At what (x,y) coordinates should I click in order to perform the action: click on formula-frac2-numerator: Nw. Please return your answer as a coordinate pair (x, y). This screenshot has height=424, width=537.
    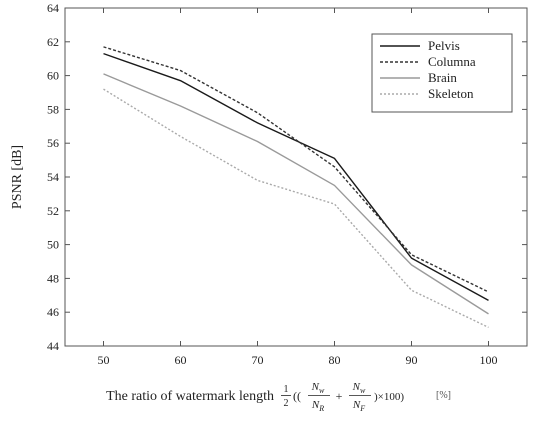
    Looking at the image, I should click on (359, 388).